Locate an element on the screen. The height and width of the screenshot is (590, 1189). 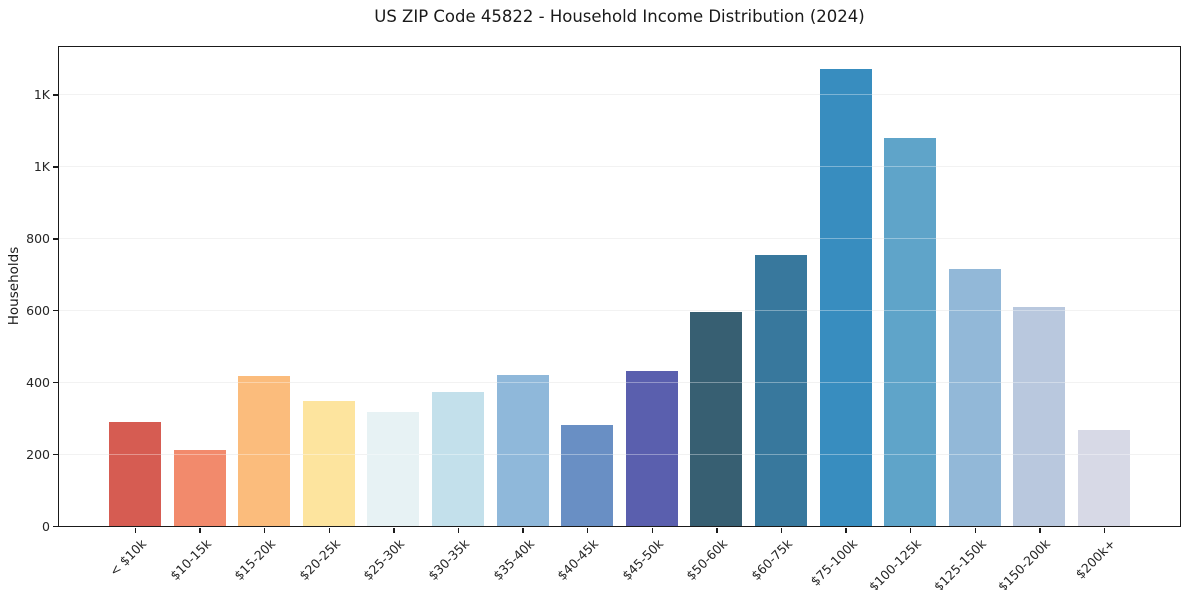
x-tick-label: $125-150k is located at coordinates (959, 563).